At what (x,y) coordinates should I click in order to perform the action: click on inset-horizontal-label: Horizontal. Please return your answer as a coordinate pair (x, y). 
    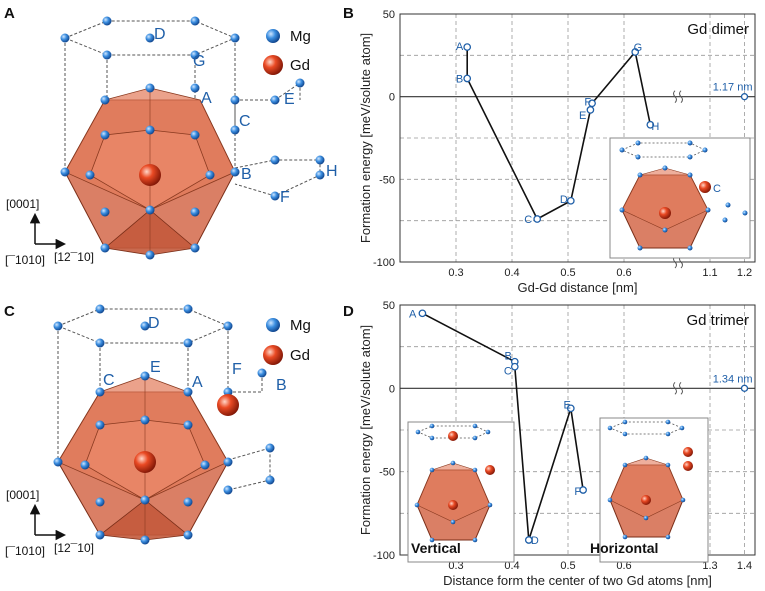
    Looking at the image, I should click on (624, 548).